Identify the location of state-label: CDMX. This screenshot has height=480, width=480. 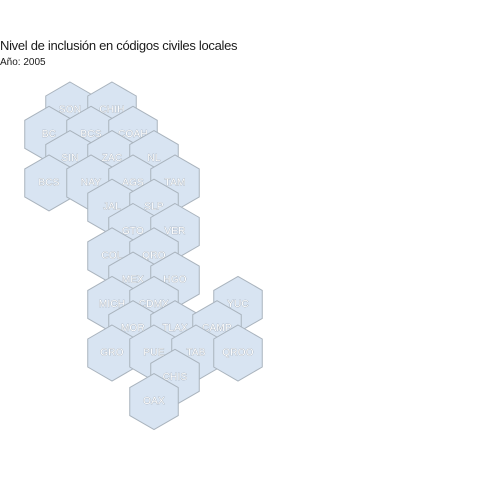
(154, 304).